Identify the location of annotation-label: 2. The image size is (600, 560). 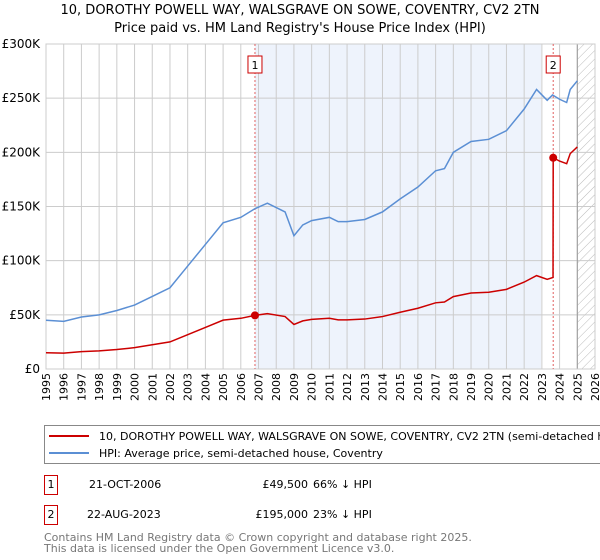
(553, 65).